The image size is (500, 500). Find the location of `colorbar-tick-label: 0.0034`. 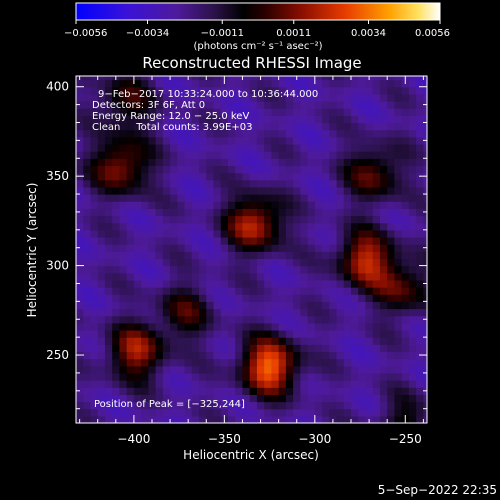

colorbar-tick-label: 0.0034 is located at coordinates (368, 33).